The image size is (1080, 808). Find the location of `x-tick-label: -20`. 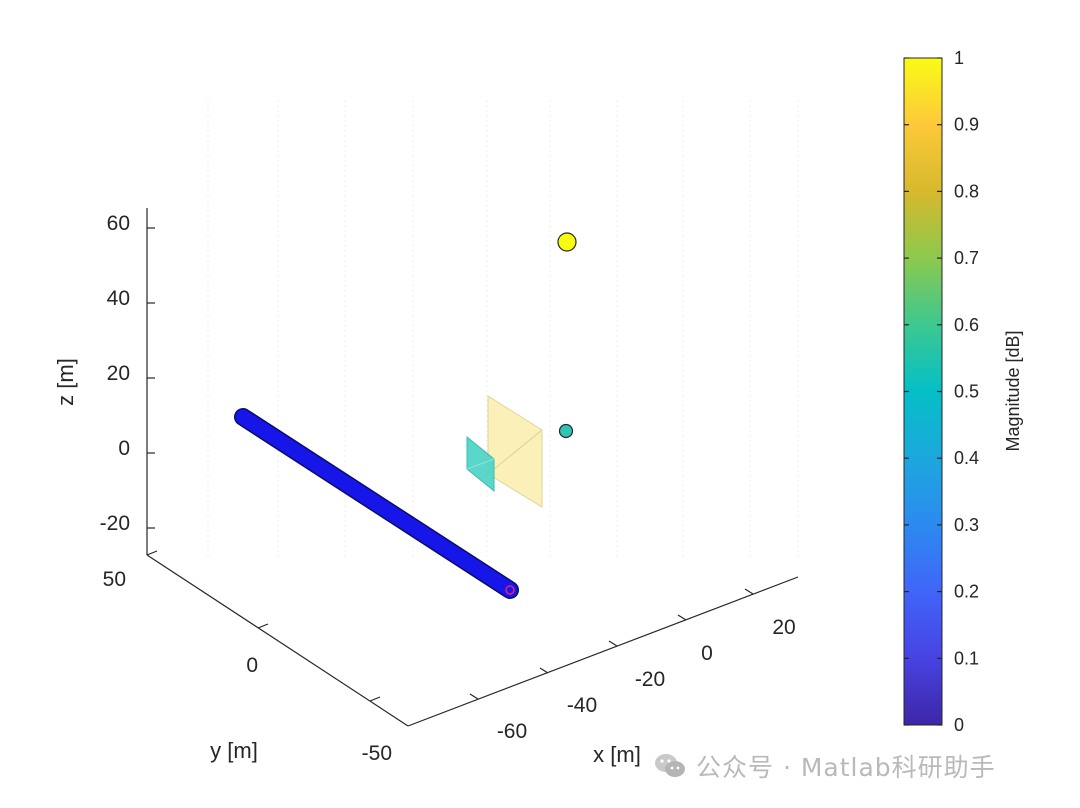

x-tick-label: -20 is located at coordinates (650, 679).